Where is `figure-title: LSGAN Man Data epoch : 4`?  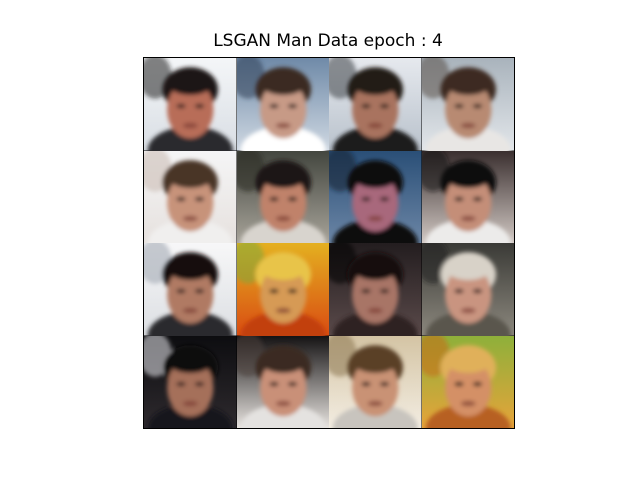 figure-title: LSGAN Man Data epoch : 4 is located at coordinates (328, 41).